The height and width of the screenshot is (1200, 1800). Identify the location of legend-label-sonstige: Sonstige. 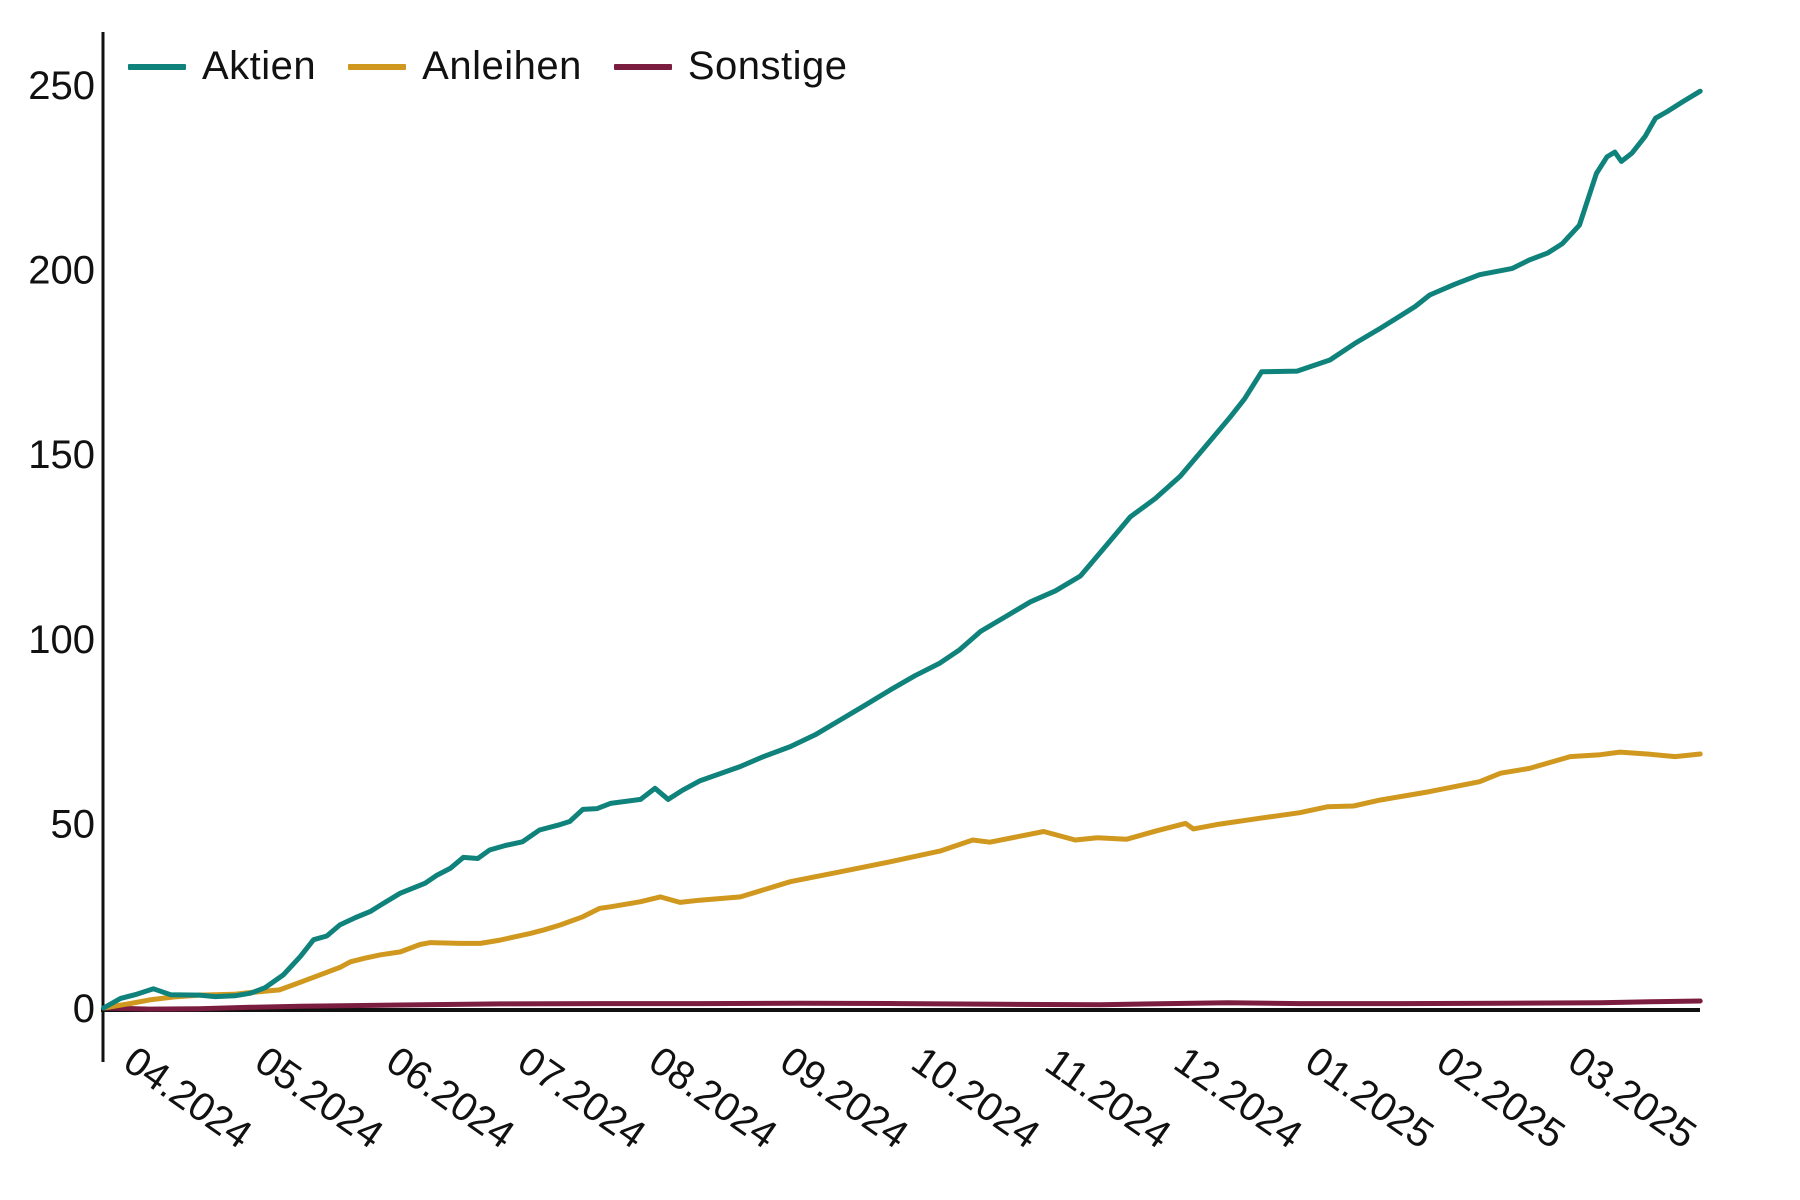
(767, 66).